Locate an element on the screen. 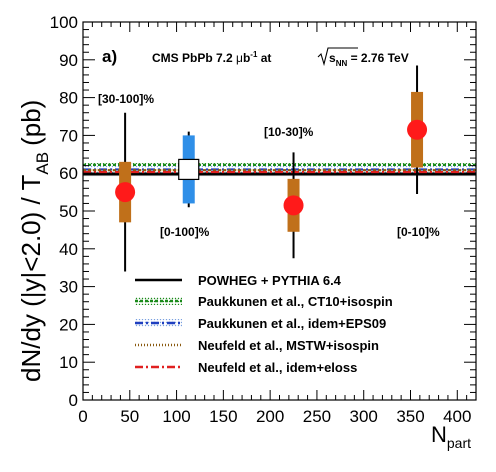 This screenshot has height=472, width=496. label-0-10: [0-10]% is located at coordinates (418, 232).